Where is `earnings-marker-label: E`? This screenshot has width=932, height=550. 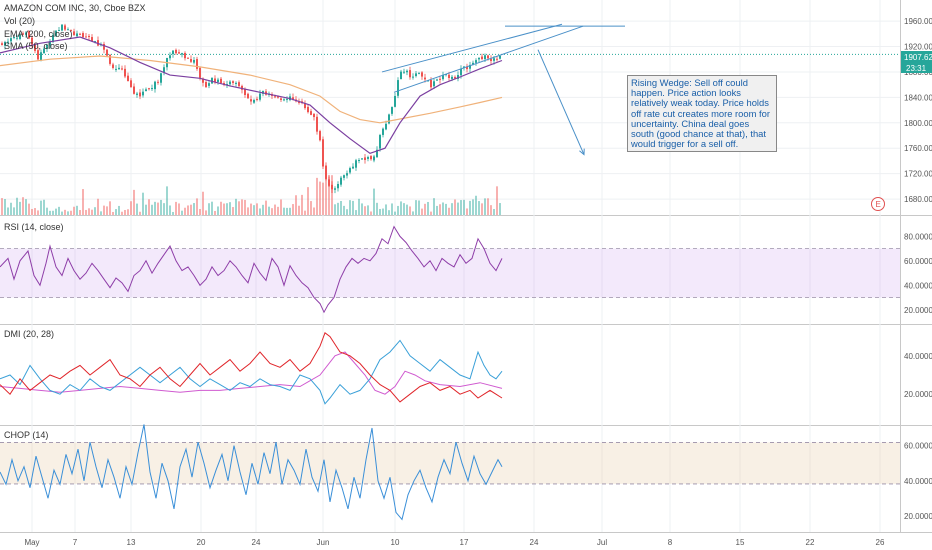 earnings-marker-label: E is located at coordinates (878, 204).